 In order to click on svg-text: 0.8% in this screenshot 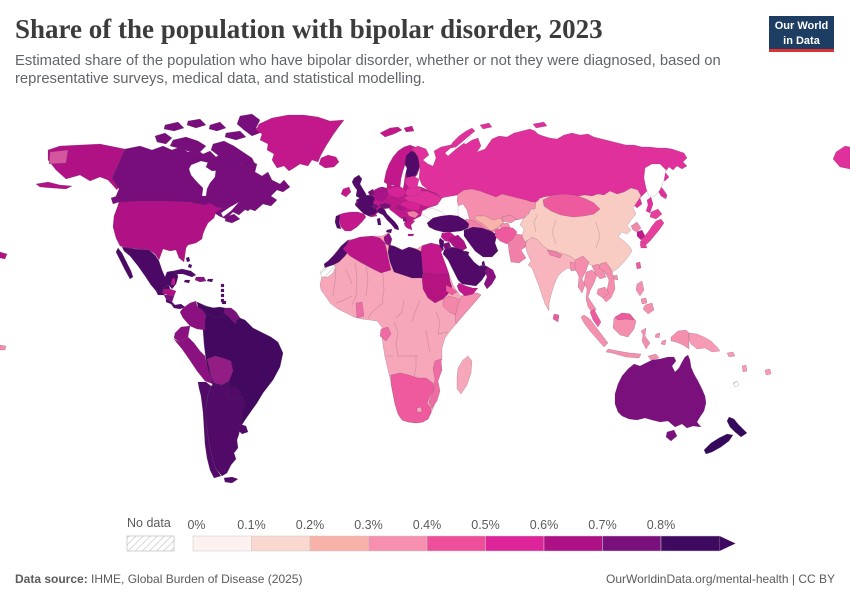, I will do `click(661, 525)`.